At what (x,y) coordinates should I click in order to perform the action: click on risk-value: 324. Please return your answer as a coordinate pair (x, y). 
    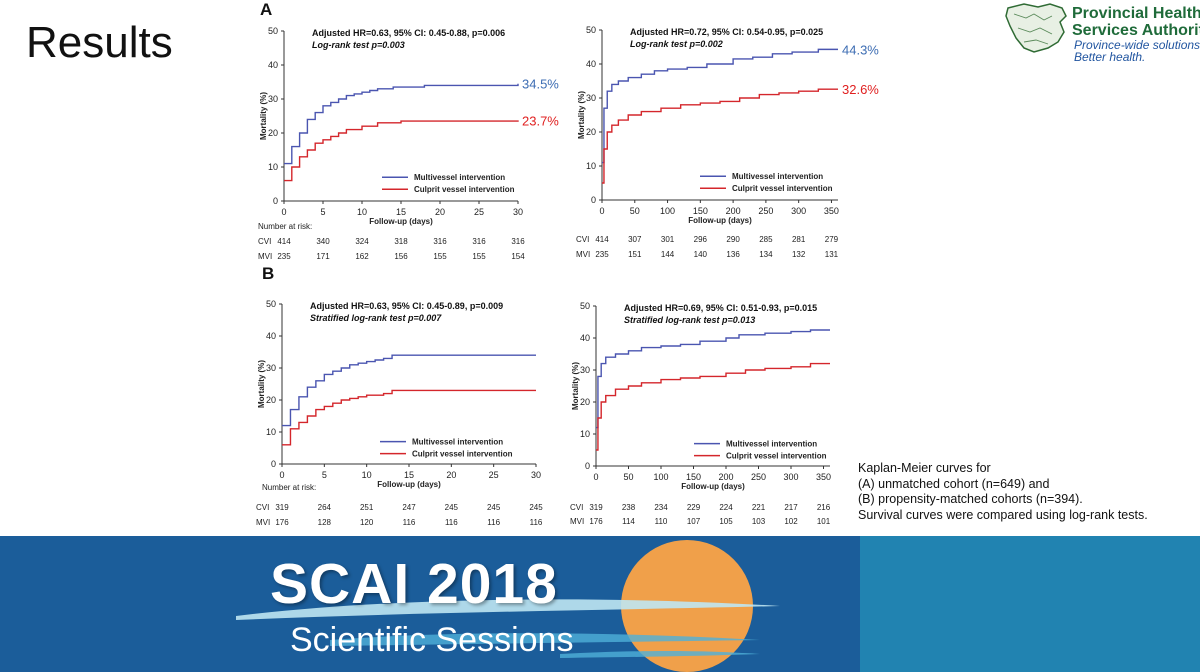
    Looking at the image, I should click on (362, 241).